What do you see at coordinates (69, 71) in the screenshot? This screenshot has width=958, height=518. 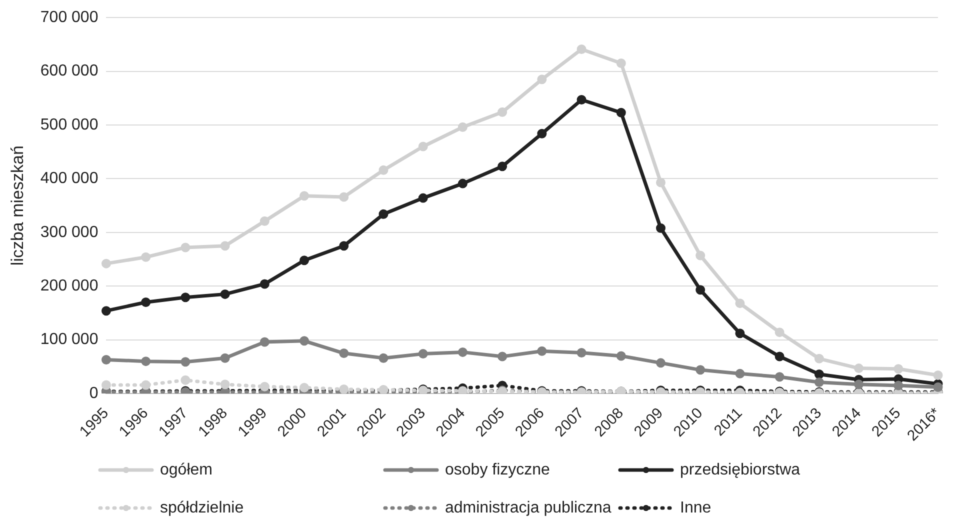 I see `y-tick-label: 600 000` at bounding box center [69, 71].